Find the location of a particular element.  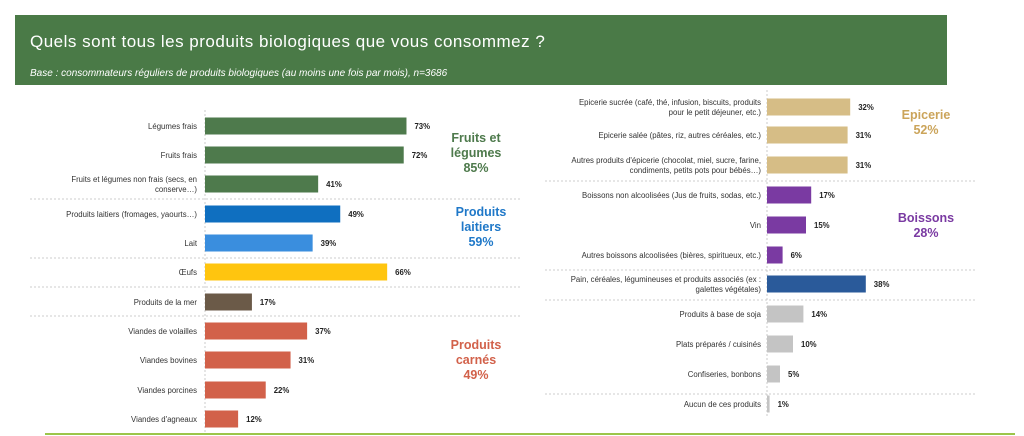

value-label: 72% is located at coordinates (420, 155).